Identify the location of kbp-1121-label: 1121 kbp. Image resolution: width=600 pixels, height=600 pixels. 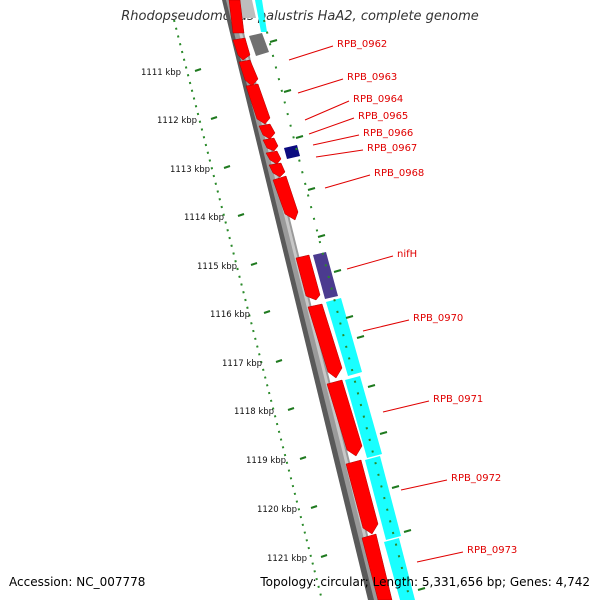
(287, 559).